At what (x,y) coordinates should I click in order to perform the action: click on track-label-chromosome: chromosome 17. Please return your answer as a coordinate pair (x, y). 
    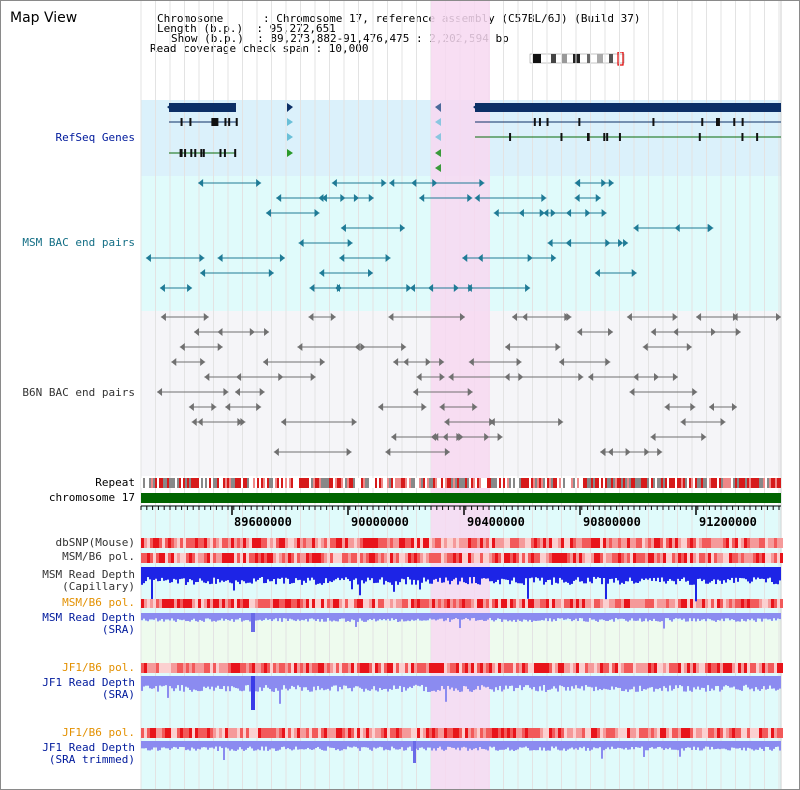
    Looking at the image, I should click on (91, 497).